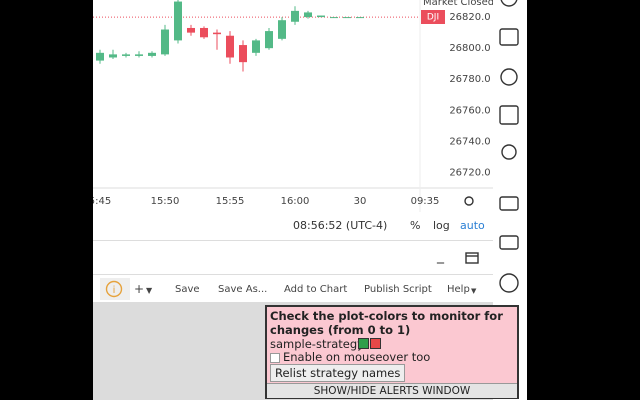 The image size is (640, 400). Describe the element at coordinates (441, 225) in the screenshot. I see `log-toggle: log` at that location.